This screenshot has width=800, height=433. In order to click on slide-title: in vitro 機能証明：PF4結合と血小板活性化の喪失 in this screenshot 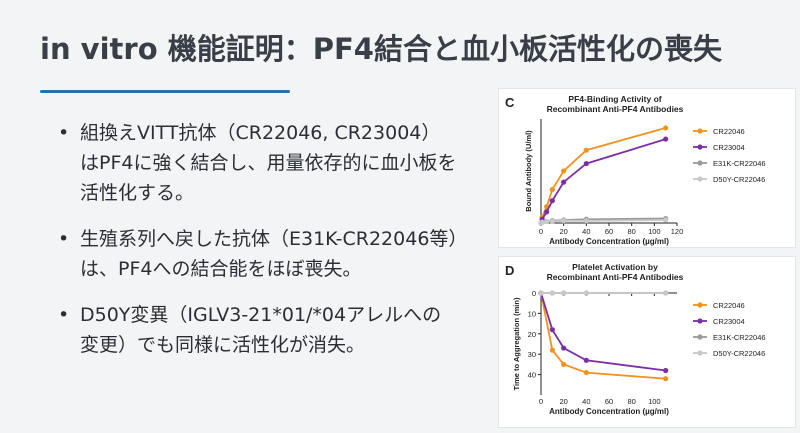, I will do `click(381, 49)`.